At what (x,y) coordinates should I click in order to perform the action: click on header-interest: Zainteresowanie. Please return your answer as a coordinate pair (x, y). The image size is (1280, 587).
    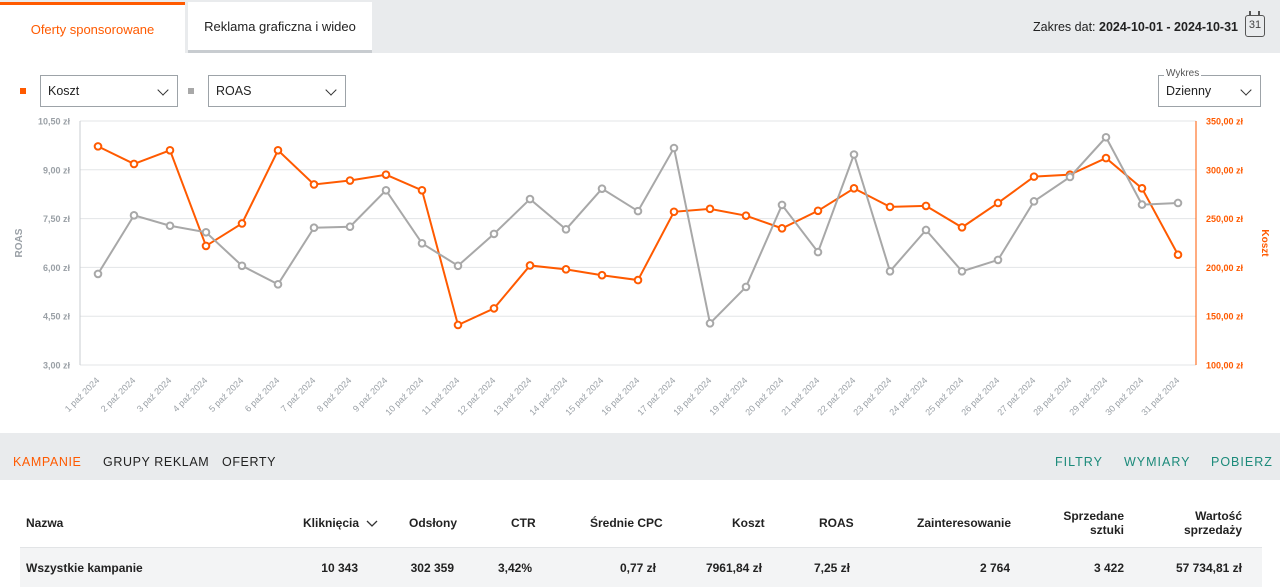
    Looking at the image, I should click on (964, 523).